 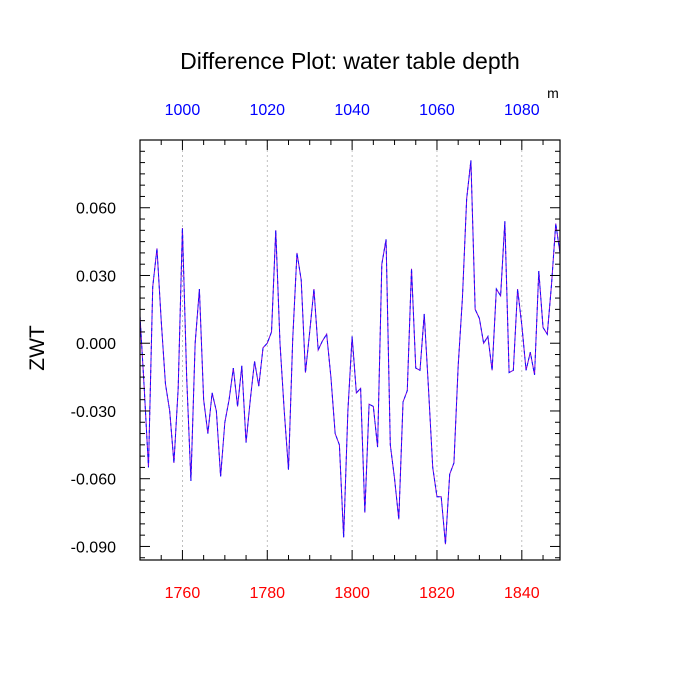 What do you see at coordinates (267, 110) in the screenshot?
I see `x-tick-label-top: 1020` at bounding box center [267, 110].